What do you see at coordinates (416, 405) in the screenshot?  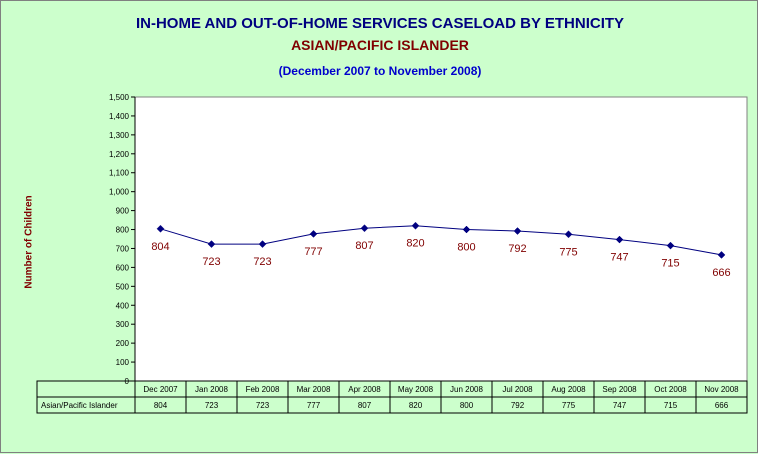 I see `data-table-cell: 820` at bounding box center [416, 405].